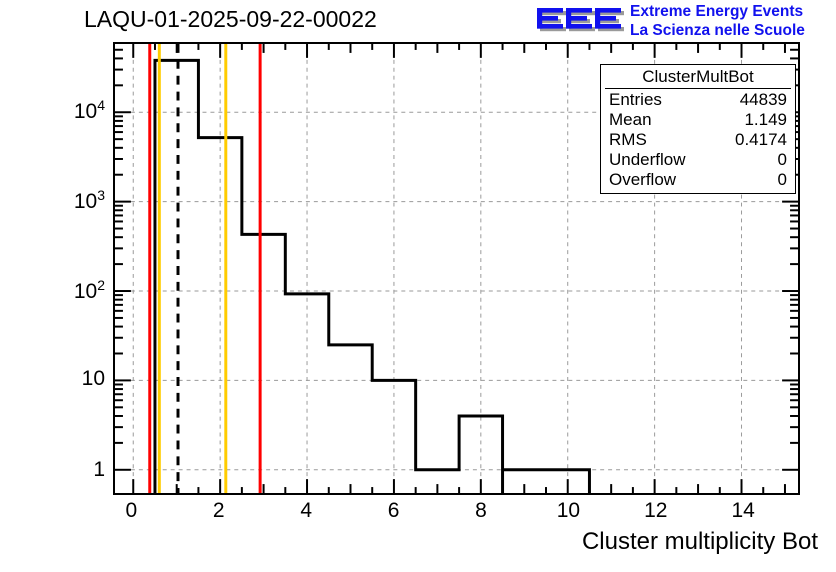 This screenshot has width=836, height=572. I want to click on x-tick-label: 4, so click(306, 510).